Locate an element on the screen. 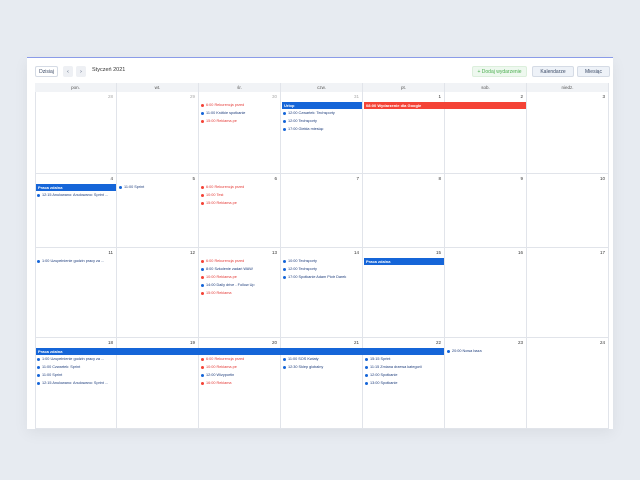  day-cell: 15 is located at coordinates (404, 293).